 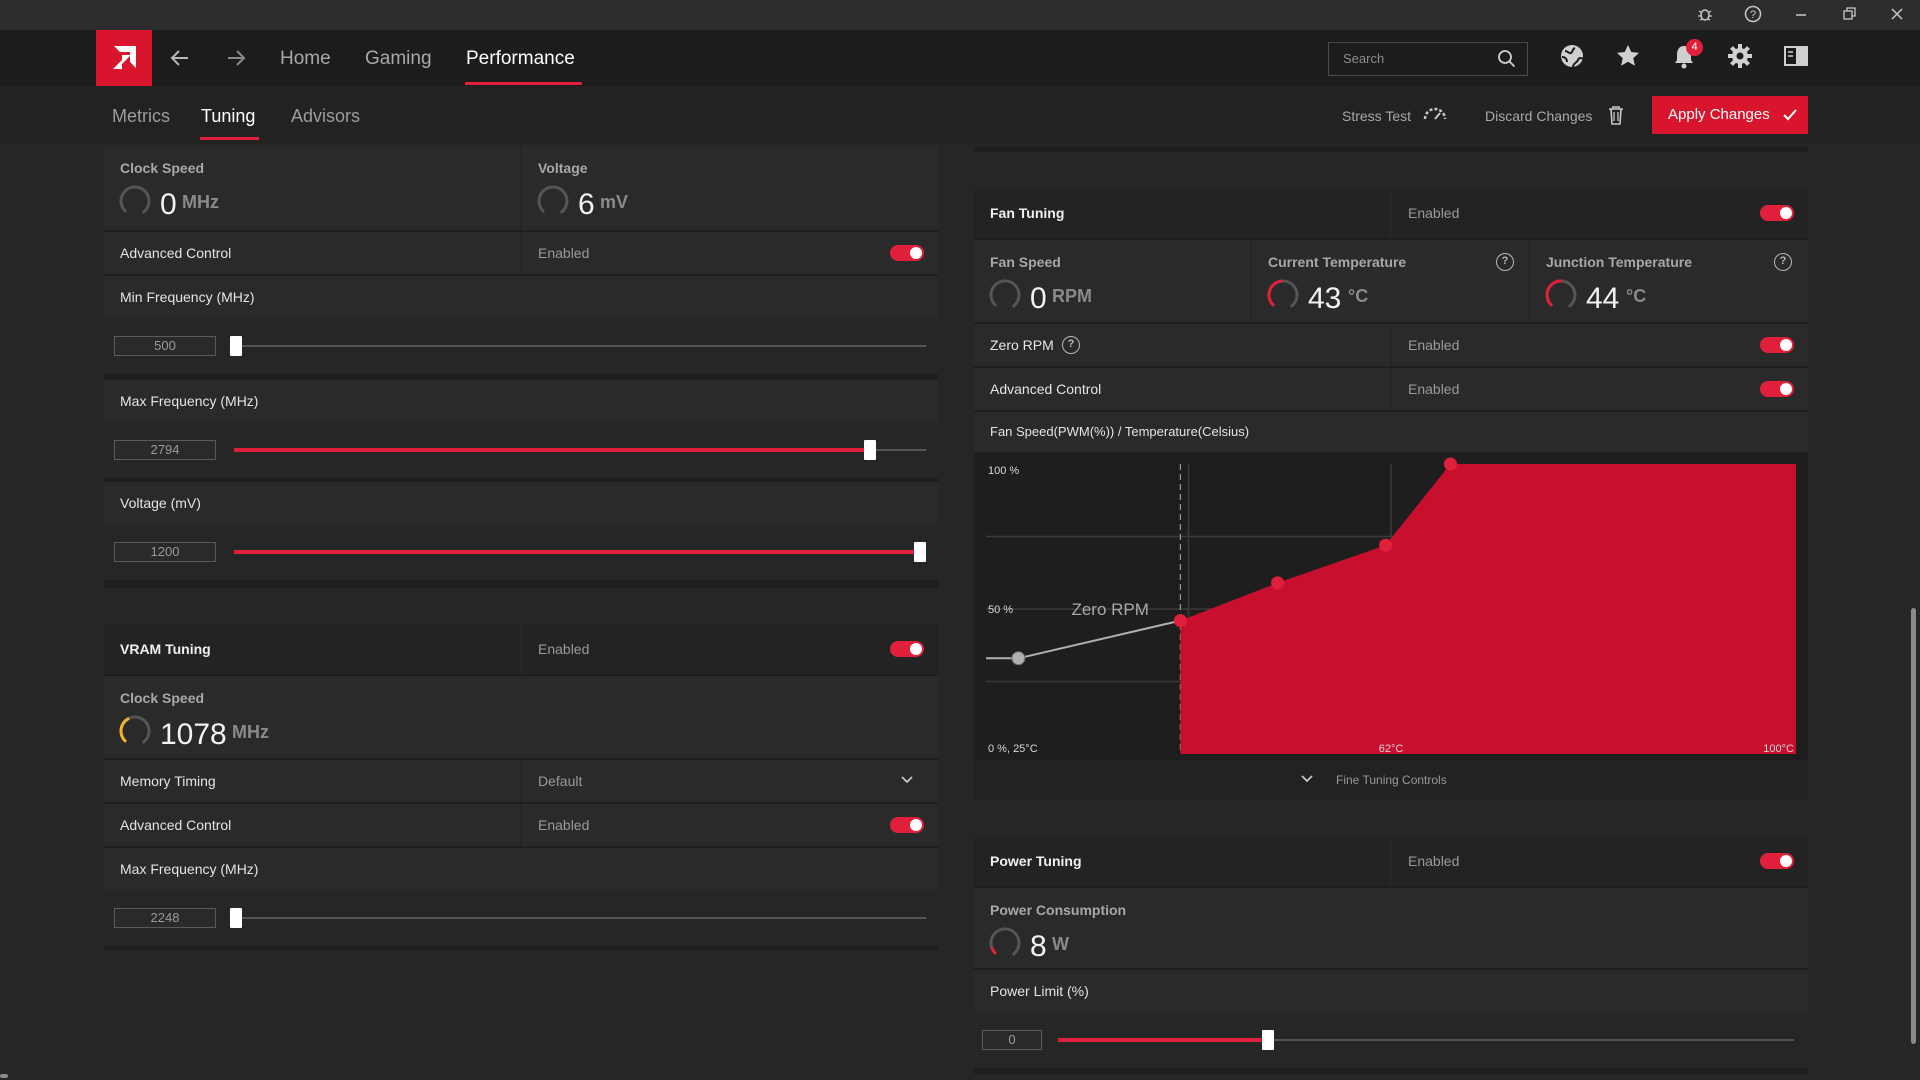 What do you see at coordinates (165, 918) in the screenshot?
I see `vram-max-frequency-input: 2248` at bounding box center [165, 918].